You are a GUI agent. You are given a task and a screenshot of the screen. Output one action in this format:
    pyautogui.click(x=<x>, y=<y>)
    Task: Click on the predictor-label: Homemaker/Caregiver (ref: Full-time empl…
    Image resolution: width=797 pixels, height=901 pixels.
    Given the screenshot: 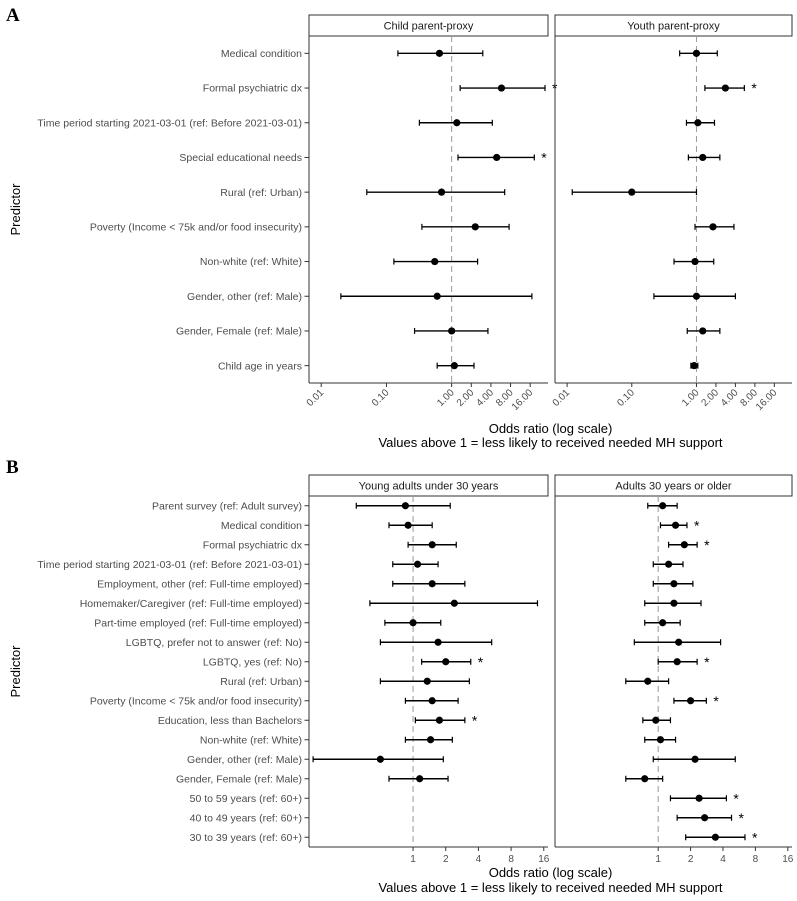 What is the action you would take?
    pyautogui.click(x=191, y=604)
    